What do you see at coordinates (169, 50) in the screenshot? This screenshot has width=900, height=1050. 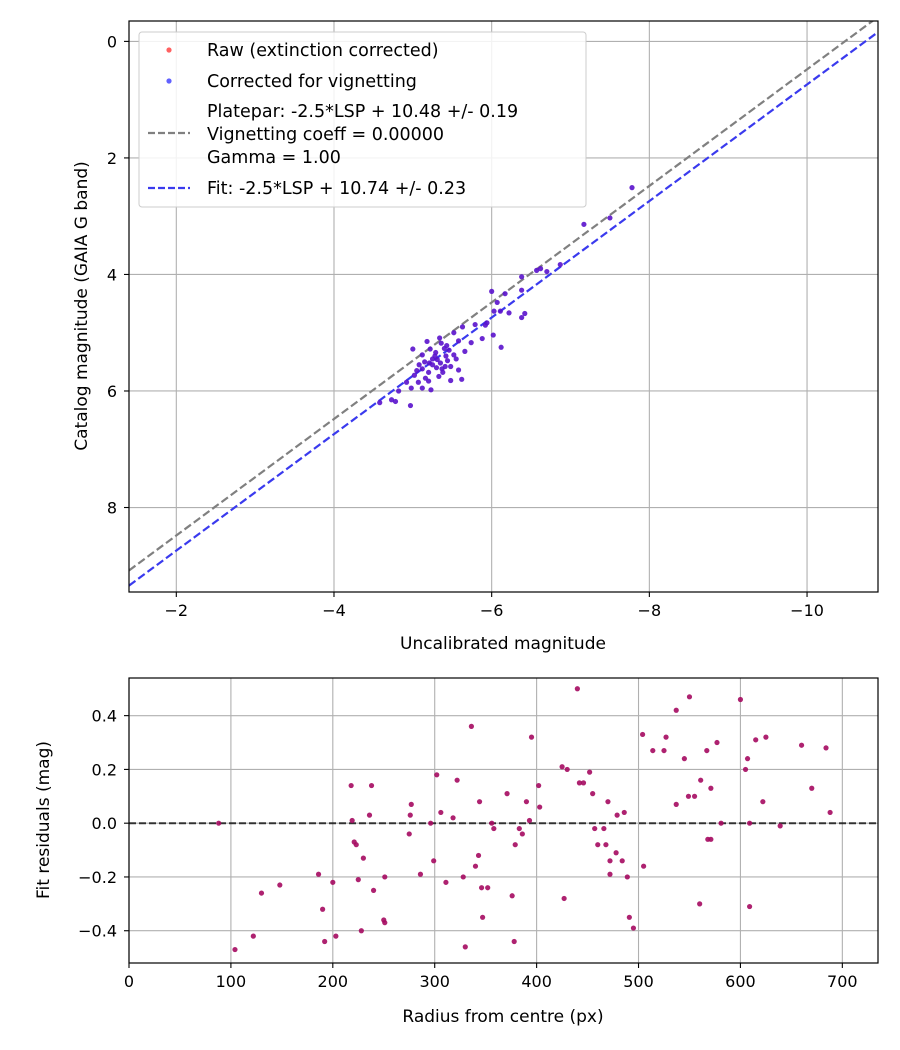 I see `legend-raw-marker` at bounding box center [169, 50].